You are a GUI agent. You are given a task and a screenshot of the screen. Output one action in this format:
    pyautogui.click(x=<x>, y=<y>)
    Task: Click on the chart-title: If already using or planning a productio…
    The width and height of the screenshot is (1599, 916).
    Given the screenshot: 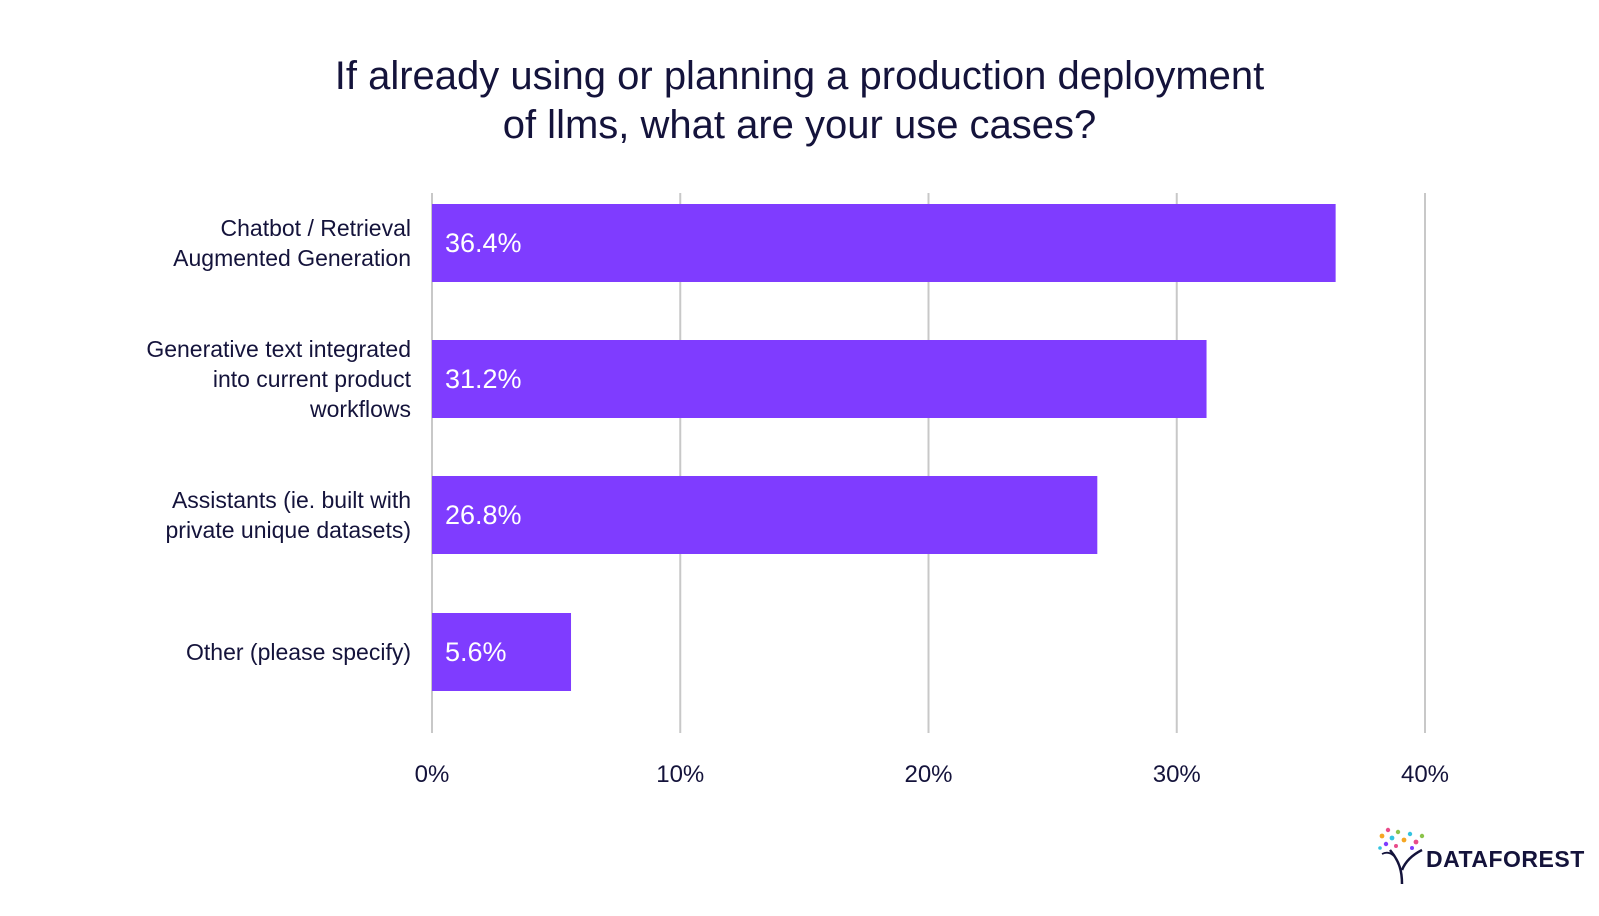 What is the action you would take?
    pyautogui.click(x=799, y=101)
    